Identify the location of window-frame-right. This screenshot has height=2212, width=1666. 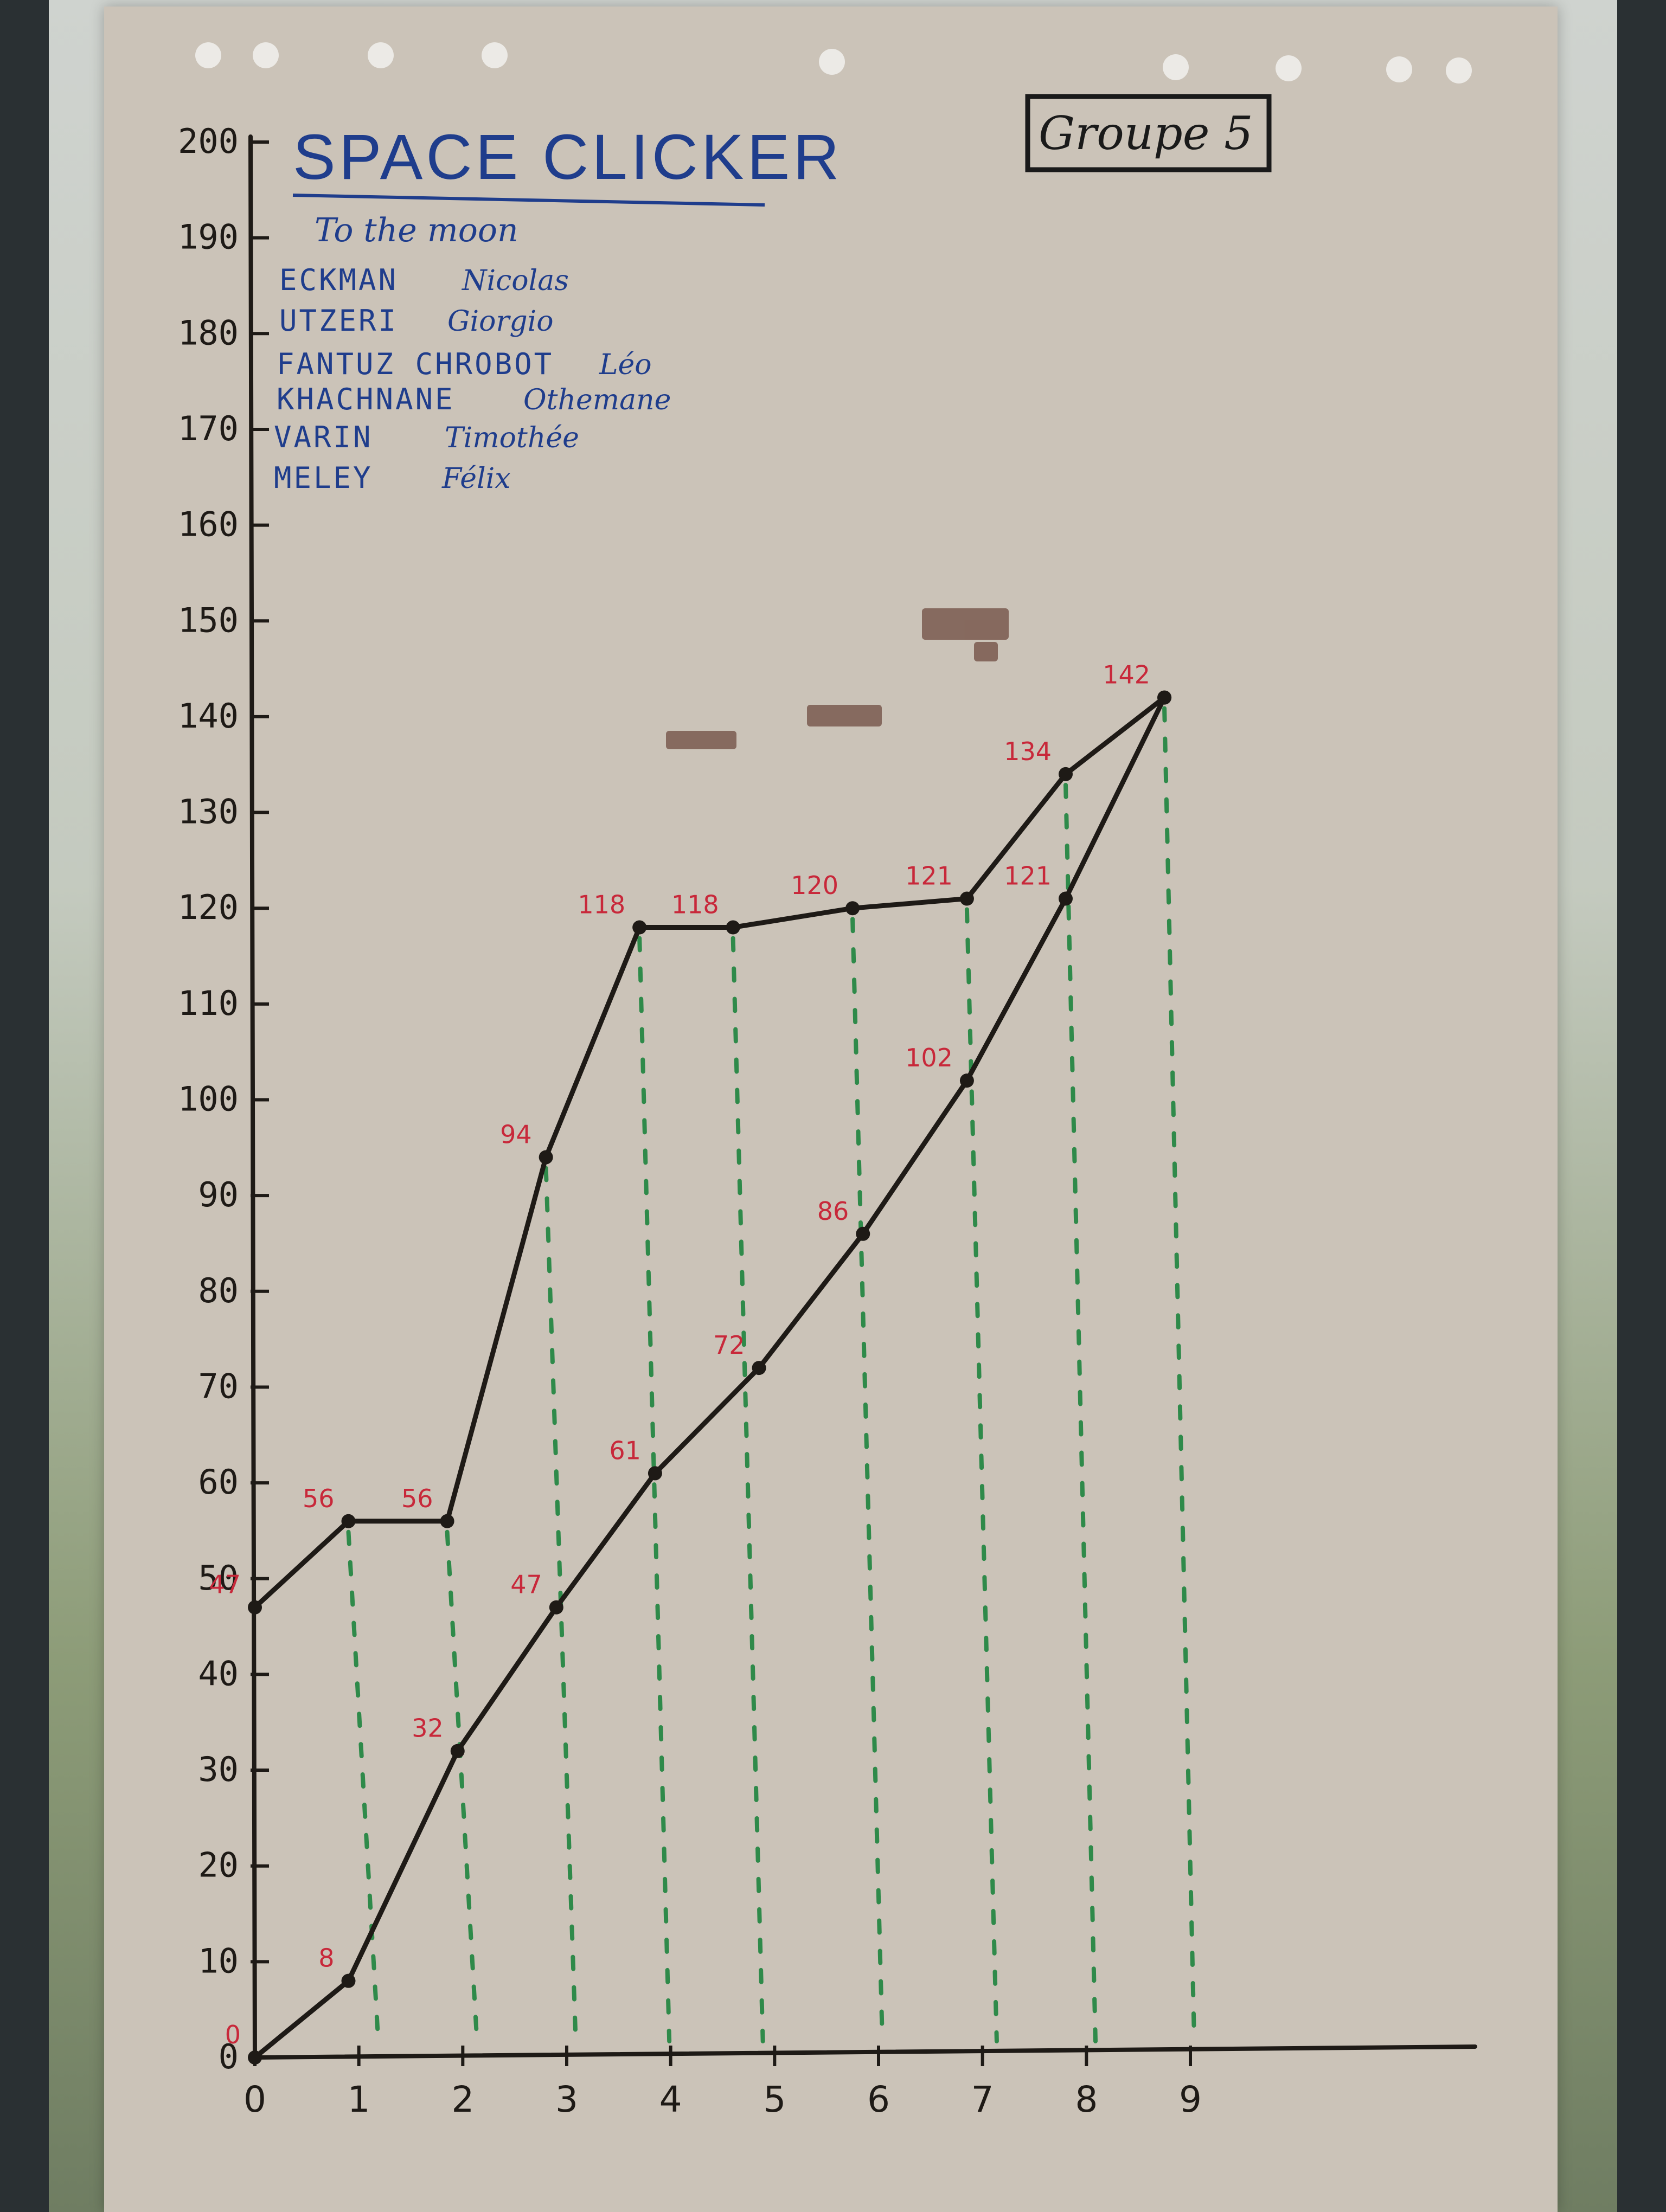
(1642, 1106).